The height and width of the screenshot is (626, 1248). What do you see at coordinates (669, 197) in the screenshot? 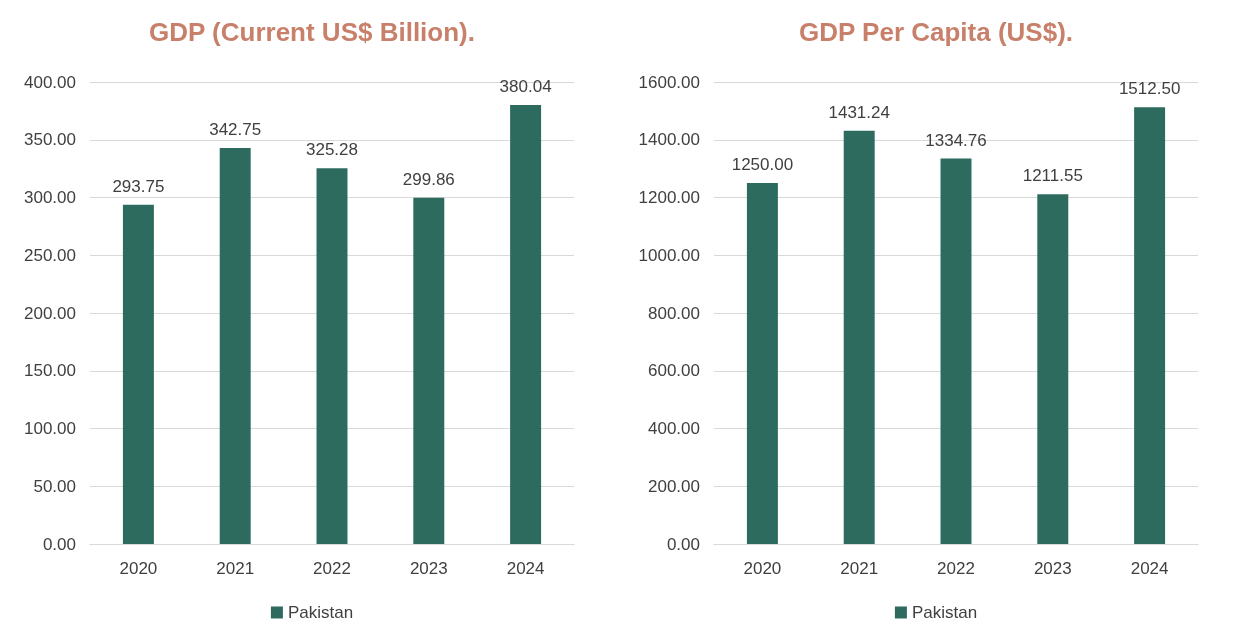
I see `y-tick-label: 1200.00` at bounding box center [669, 197].